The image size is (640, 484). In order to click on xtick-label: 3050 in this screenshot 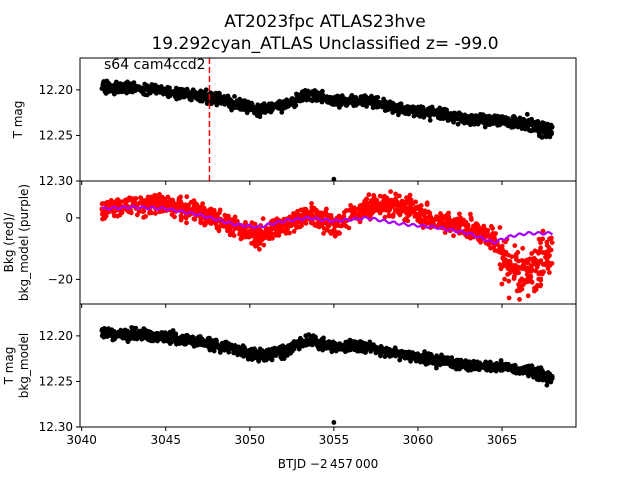, I will do `click(250, 440)`.